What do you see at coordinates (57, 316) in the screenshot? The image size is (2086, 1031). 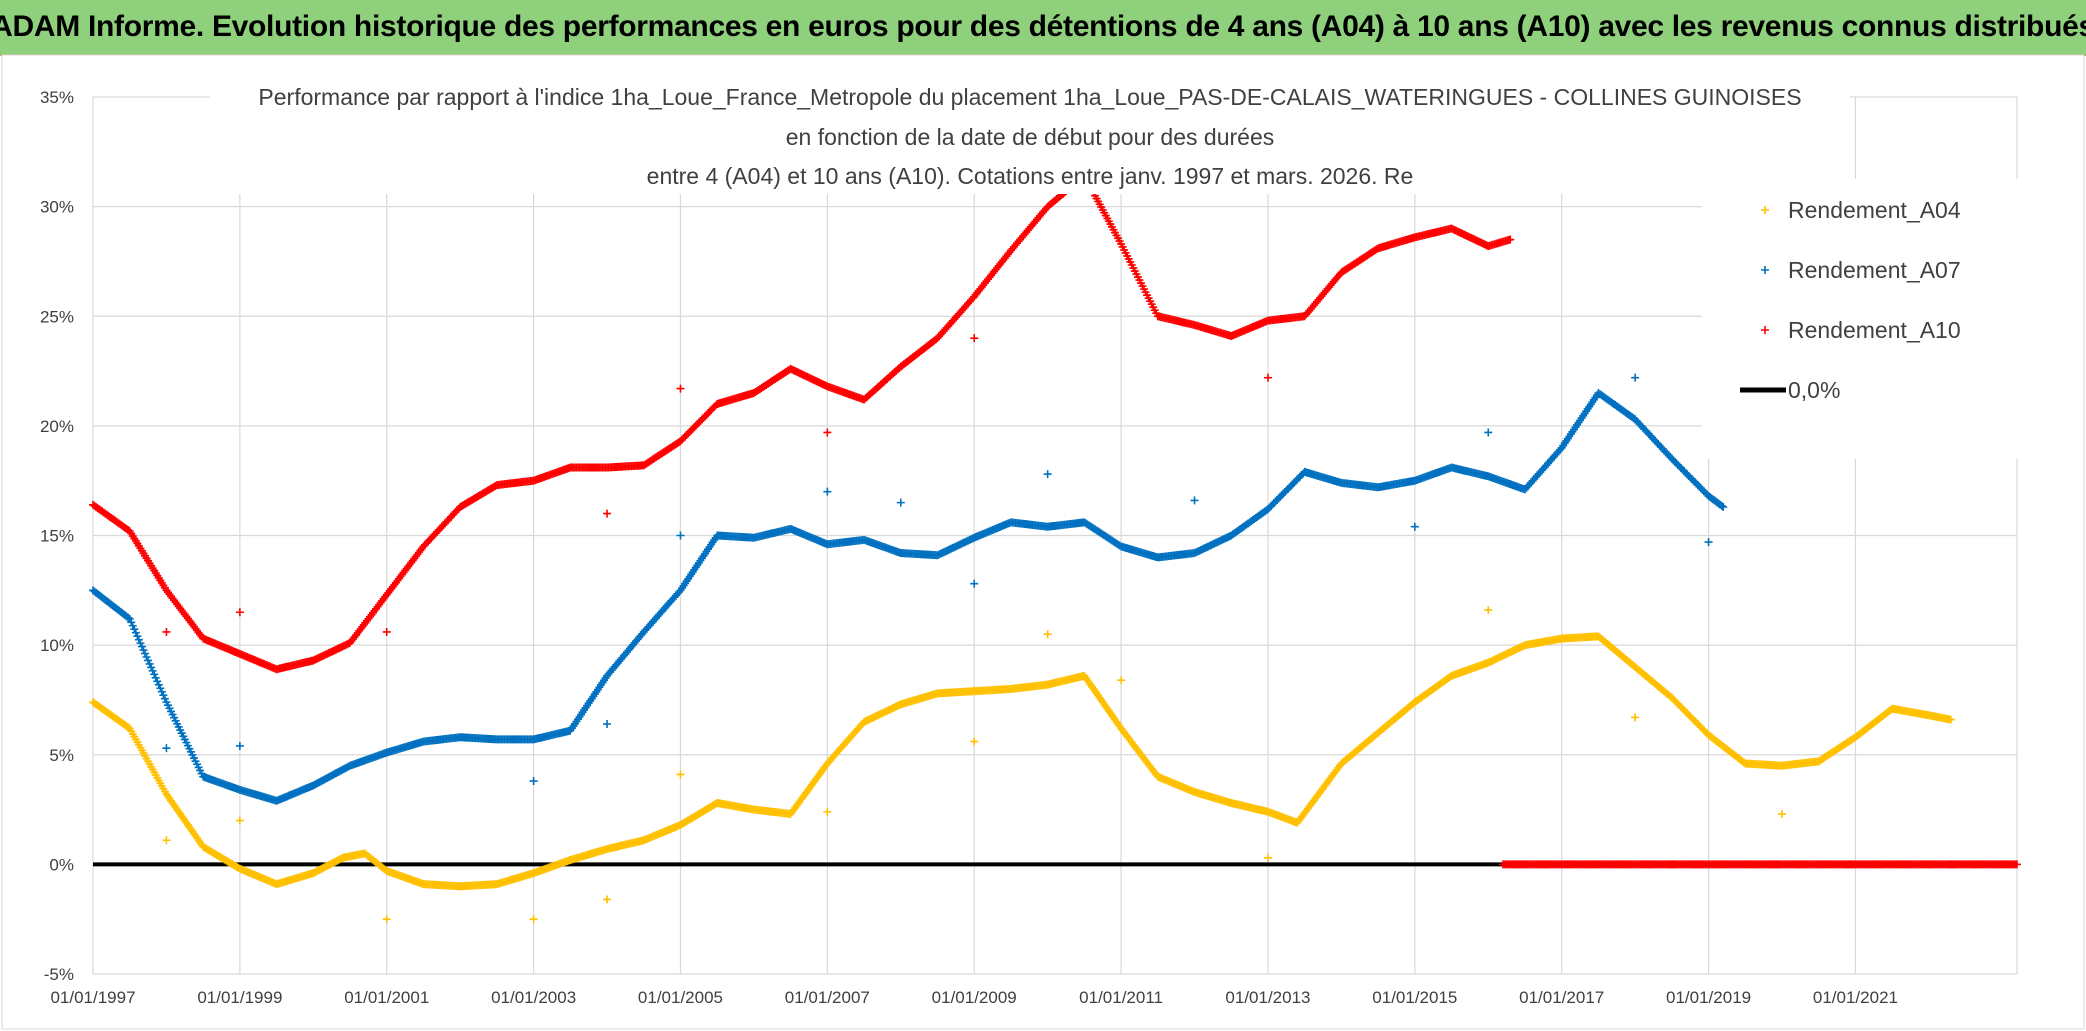 I see `y-tick-label: 25%` at bounding box center [57, 316].